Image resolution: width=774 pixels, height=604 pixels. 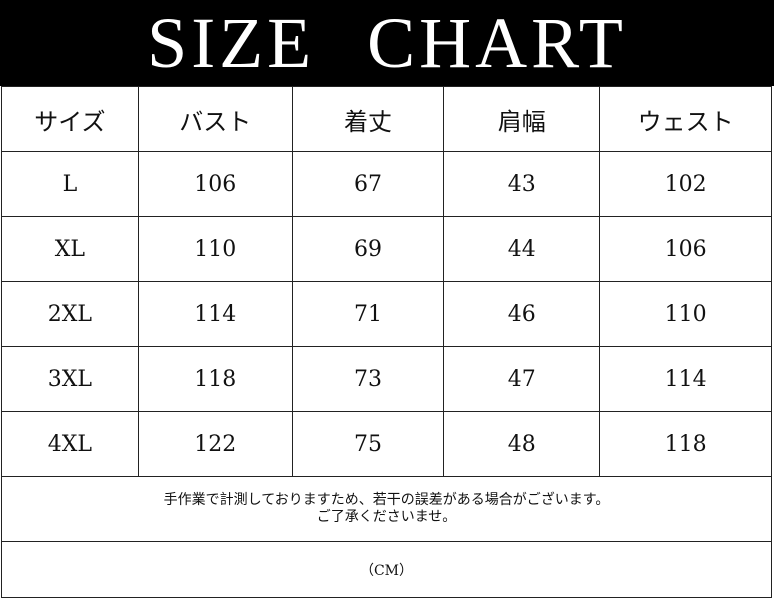 I want to click on unit-row: （CM）, so click(x=386, y=569).